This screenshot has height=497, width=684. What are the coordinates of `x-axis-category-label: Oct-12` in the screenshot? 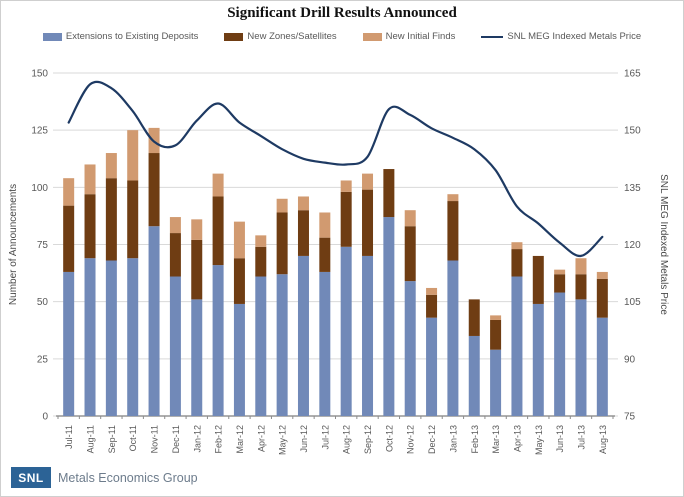 It's located at (389, 438).